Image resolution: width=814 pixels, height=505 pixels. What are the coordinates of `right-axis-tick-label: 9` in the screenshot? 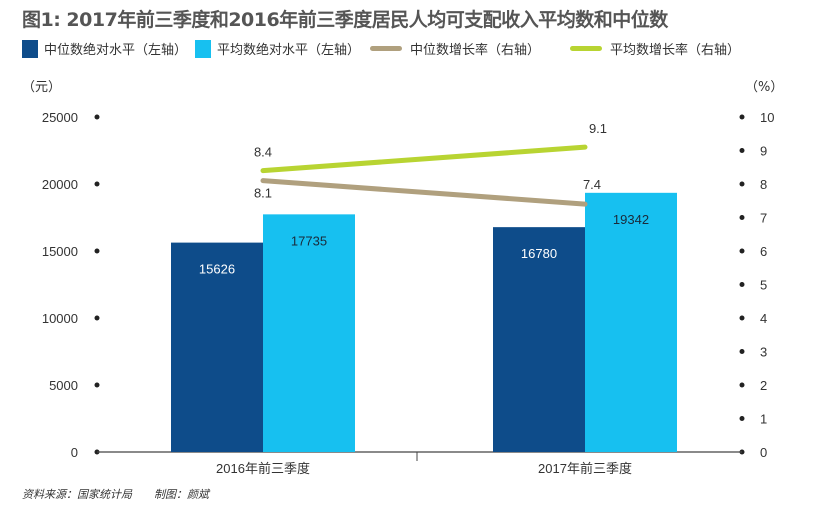 It's located at (763, 151).